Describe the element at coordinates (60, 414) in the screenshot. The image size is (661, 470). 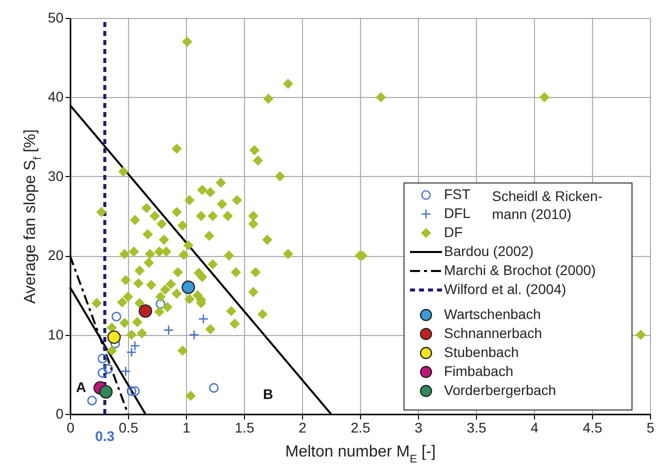
I see `y-tick-label: 0` at that location.